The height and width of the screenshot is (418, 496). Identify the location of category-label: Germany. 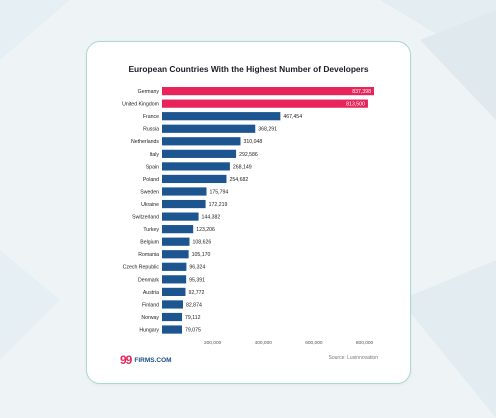
(149, 92).